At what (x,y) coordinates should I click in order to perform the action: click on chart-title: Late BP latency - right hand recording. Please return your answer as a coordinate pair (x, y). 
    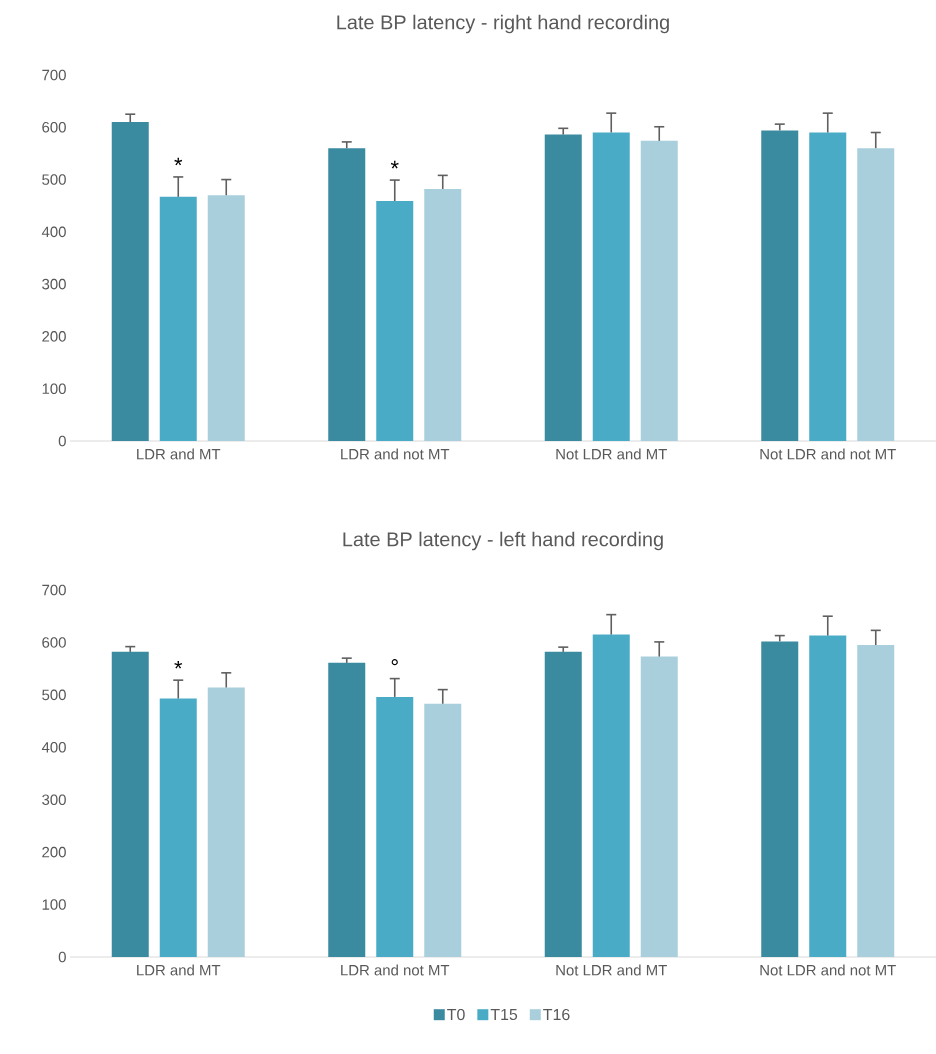
    Looking at the image, I should click on (503, 24).